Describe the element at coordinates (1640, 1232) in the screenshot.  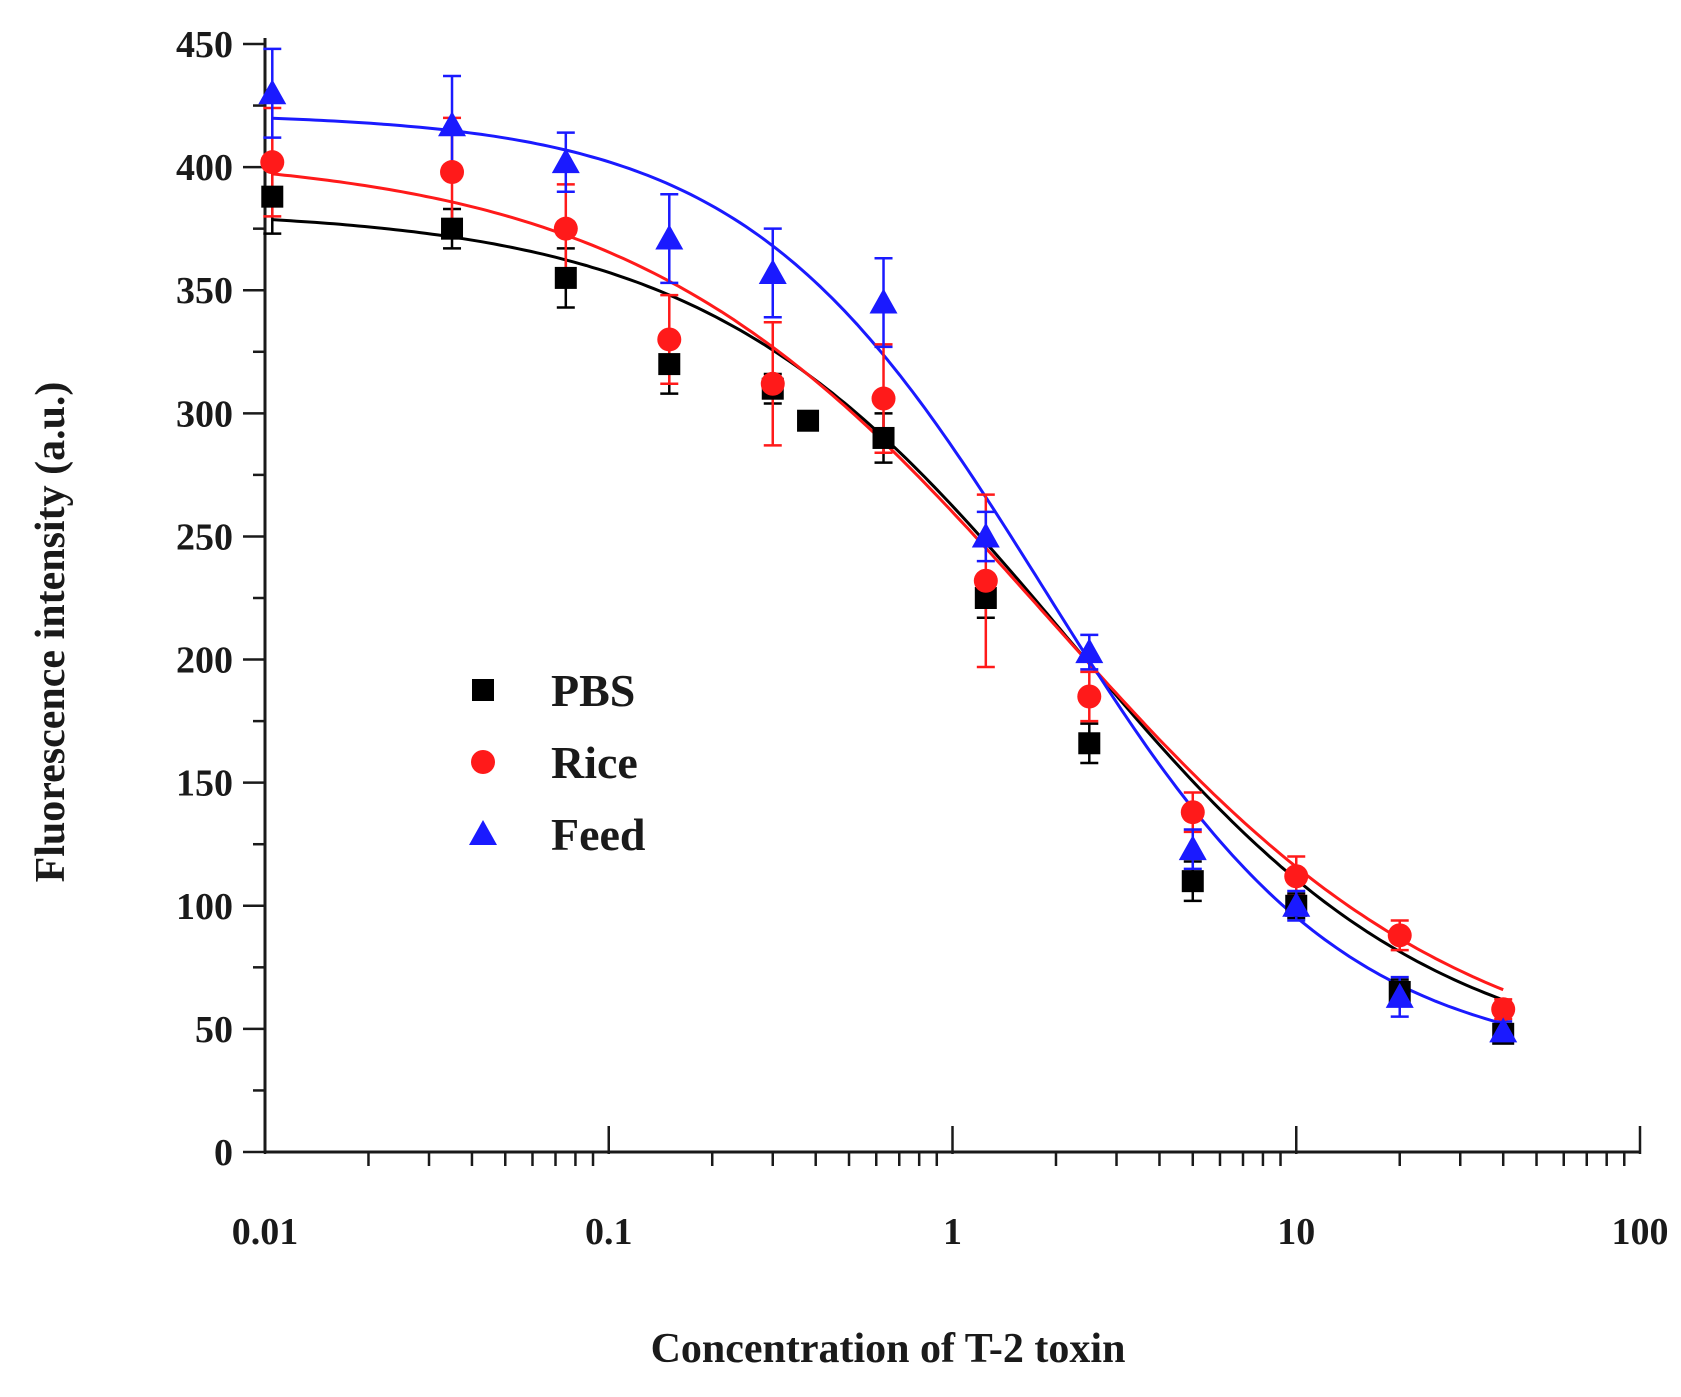
I see `x-tick-label: 100` at that location.